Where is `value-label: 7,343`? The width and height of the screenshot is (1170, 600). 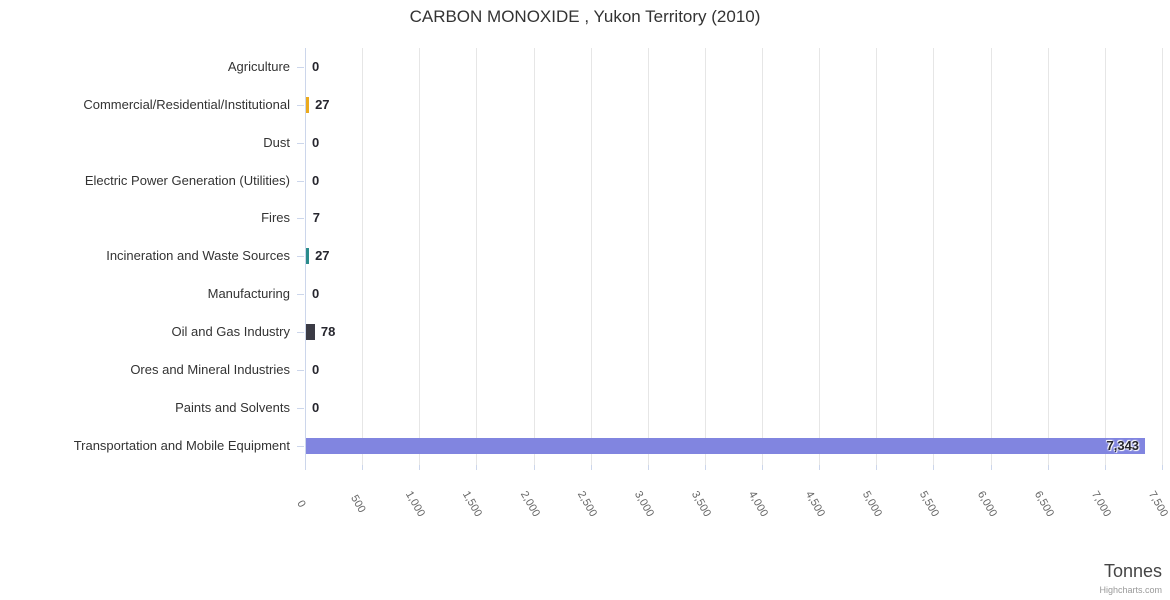 value-label: 7,343 is located at coordinates (1123, 445).